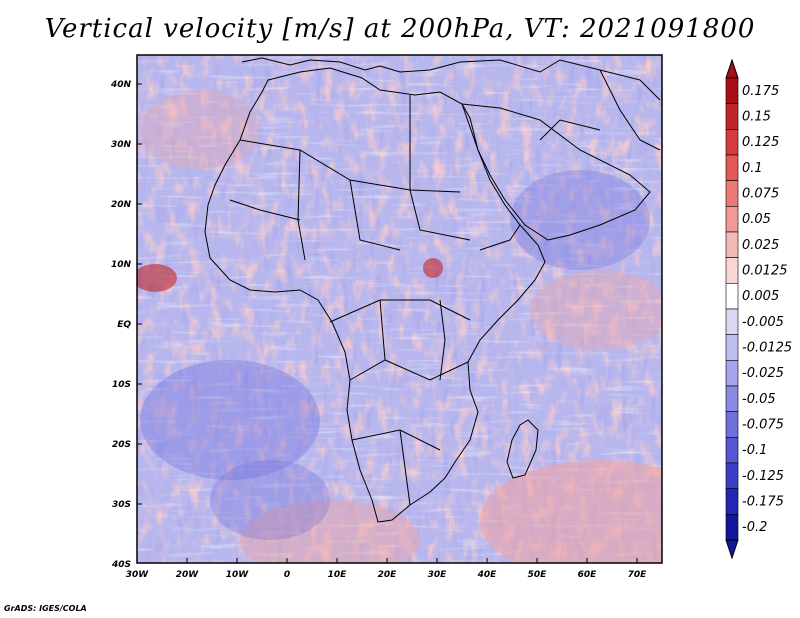 This screenshot has width=800, height=618. I want to click on credit-text: GrADS: IGES/COLA, so click(45, 608).